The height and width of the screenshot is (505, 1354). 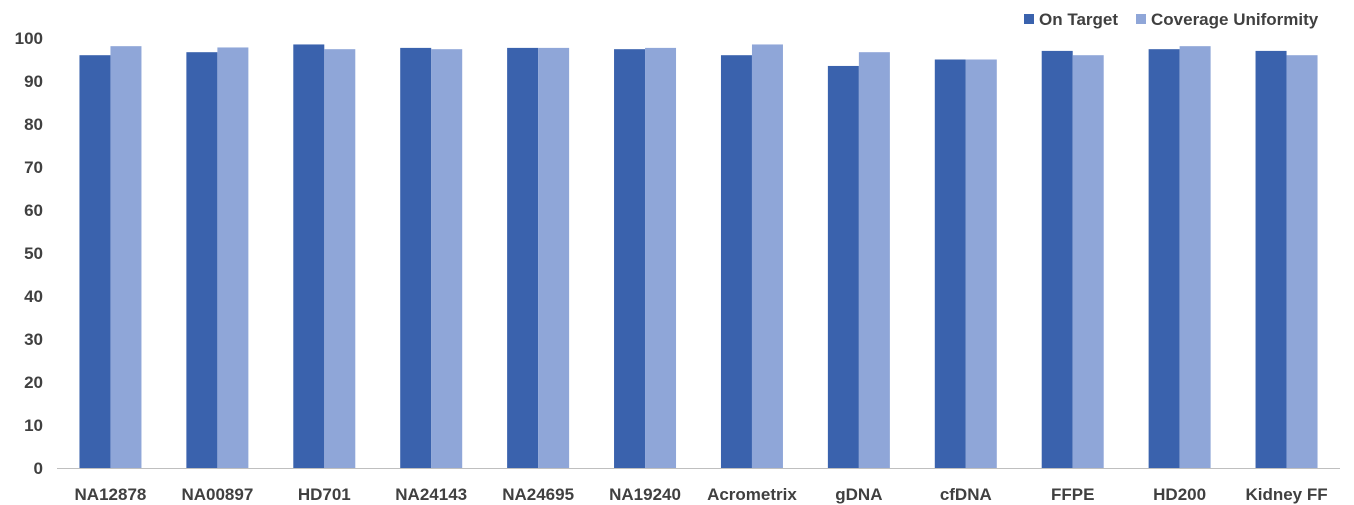 What do you see at coordinates (111, 494) in the screenshot?
I see `x-tick-label: NA12878` at bounding box center [111, 494].